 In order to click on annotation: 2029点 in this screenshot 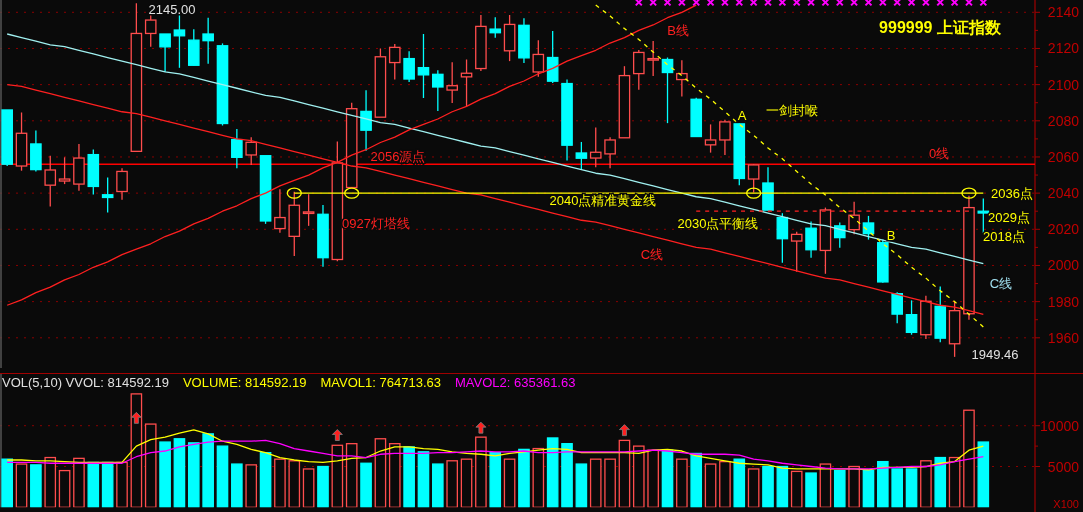, I will do `click(1009, 217)`.